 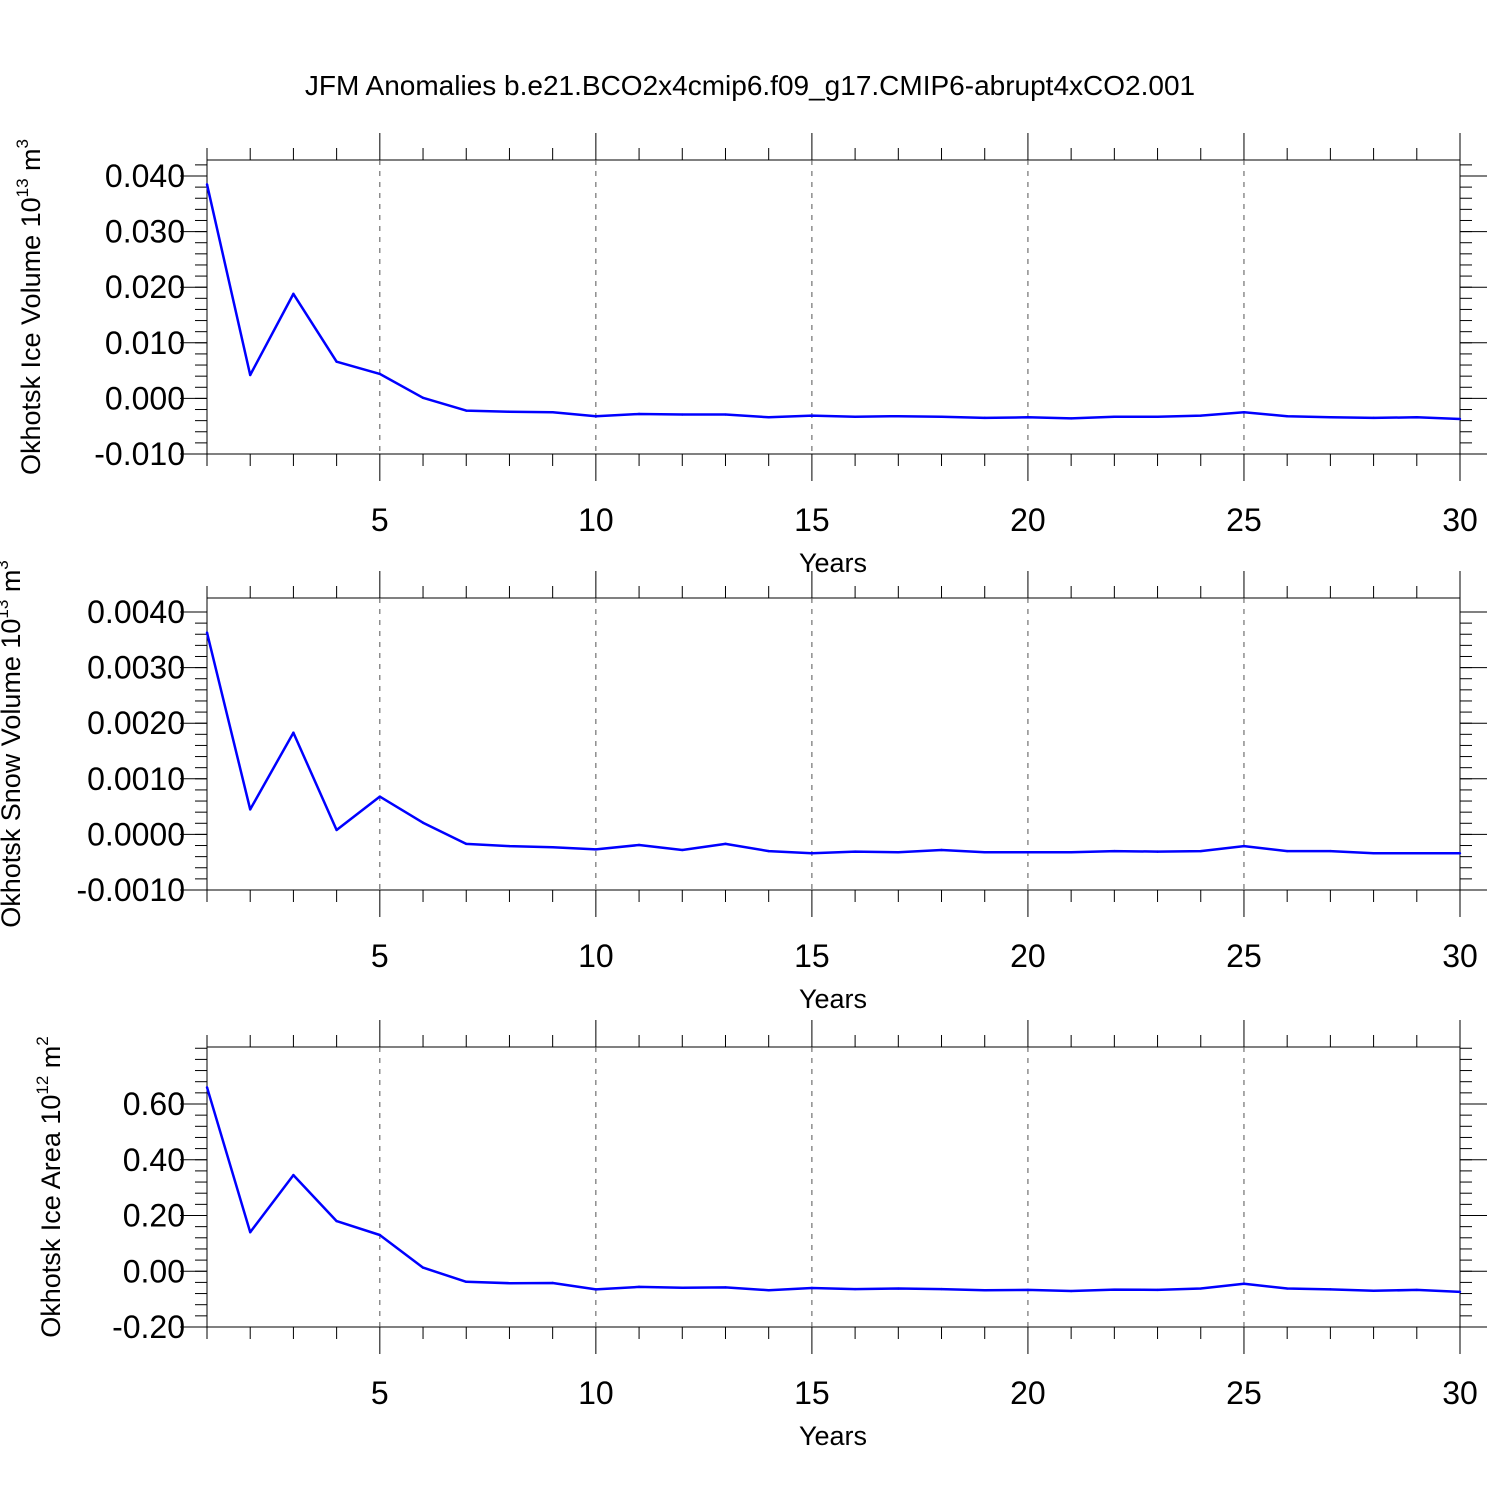 What do you see at coordinates (145, 232) in the screenshot?
I see `y-tick-label: 0.030` at bounding box center [145, 232].